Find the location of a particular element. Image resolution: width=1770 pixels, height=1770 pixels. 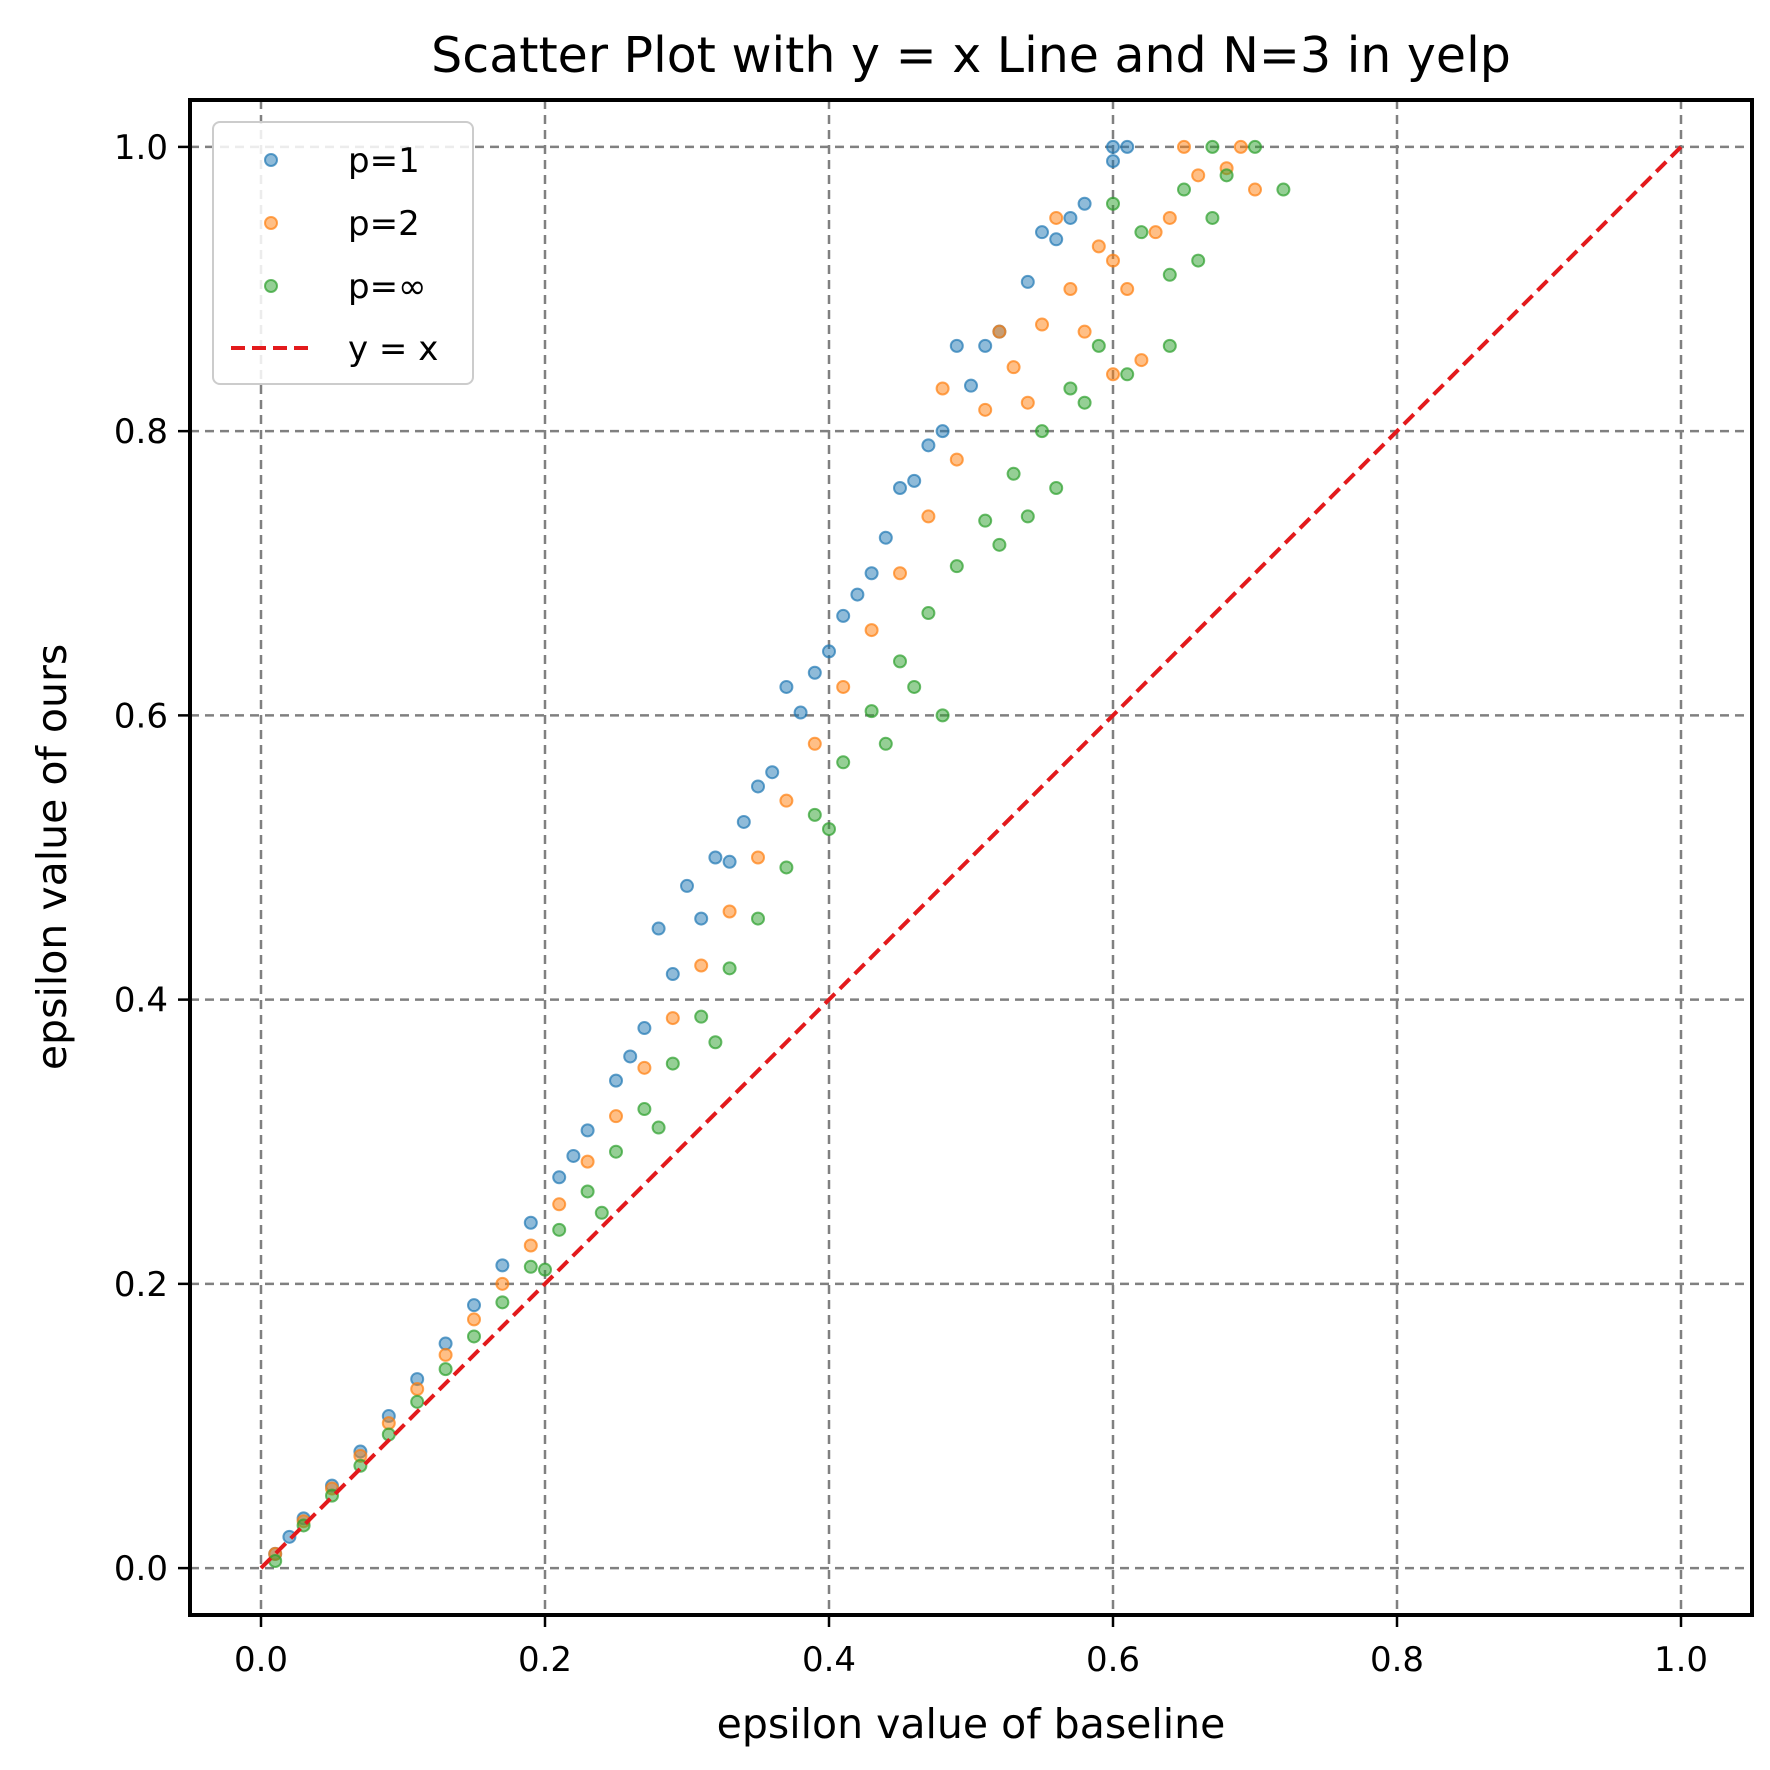

x-axis-label: epsilon value of baseline is located at coordinates (971, 1724).